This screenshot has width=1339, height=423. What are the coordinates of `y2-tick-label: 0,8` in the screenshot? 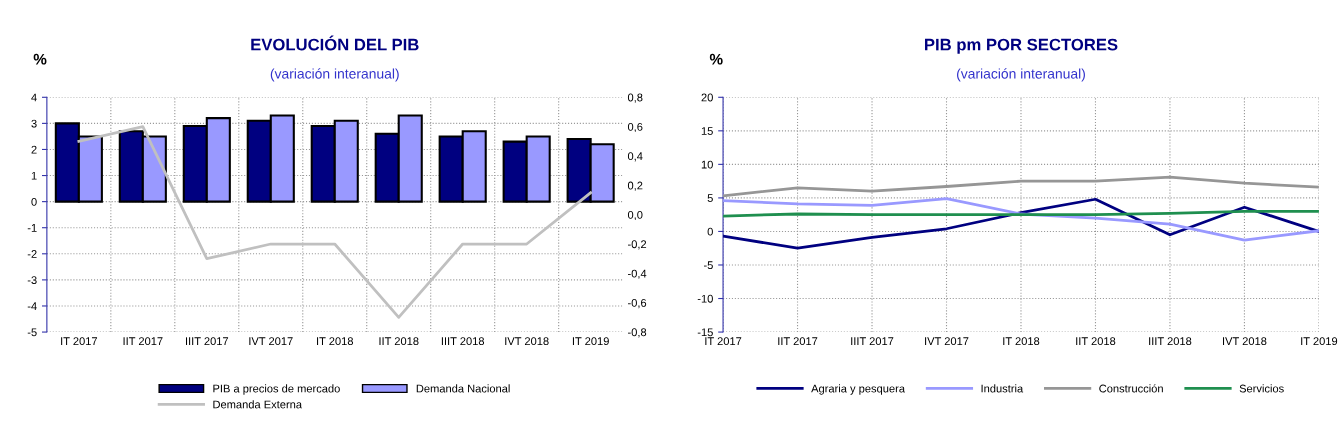 It's located at (635, 98).